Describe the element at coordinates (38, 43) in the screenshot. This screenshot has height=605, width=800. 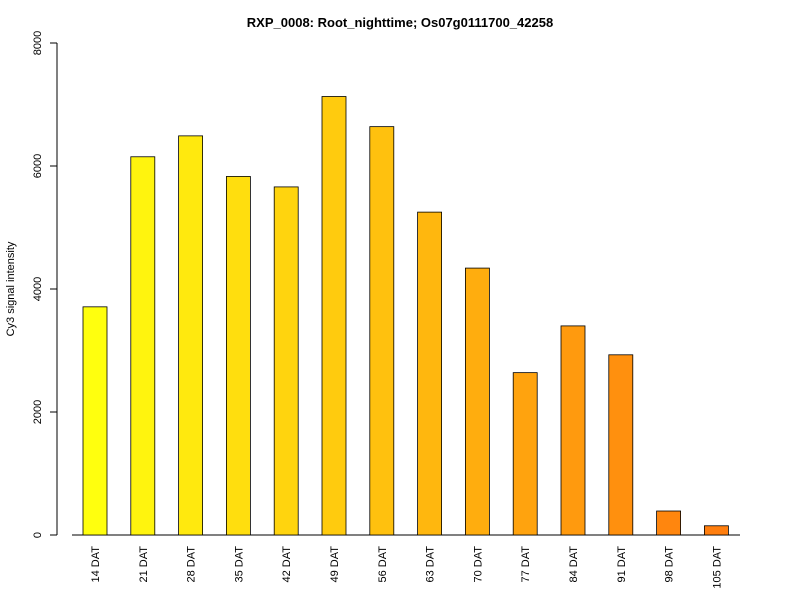
I see `y-tick-label: 8000` at that location.